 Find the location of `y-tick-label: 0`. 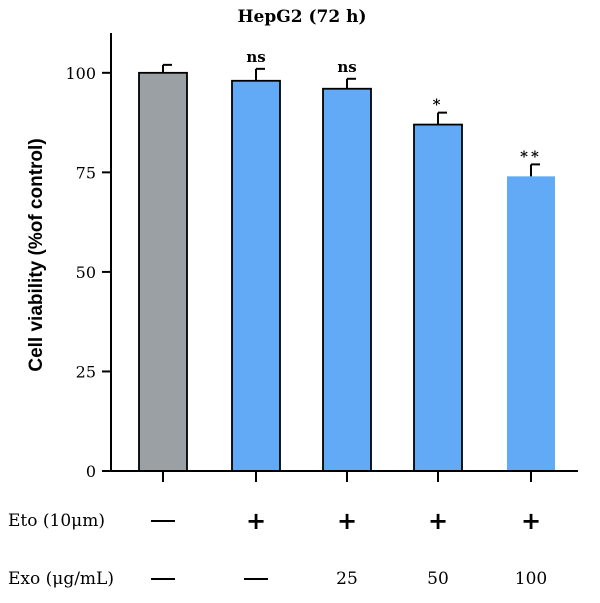

y-tick-label: 0 is located at coordinates (91, 471).